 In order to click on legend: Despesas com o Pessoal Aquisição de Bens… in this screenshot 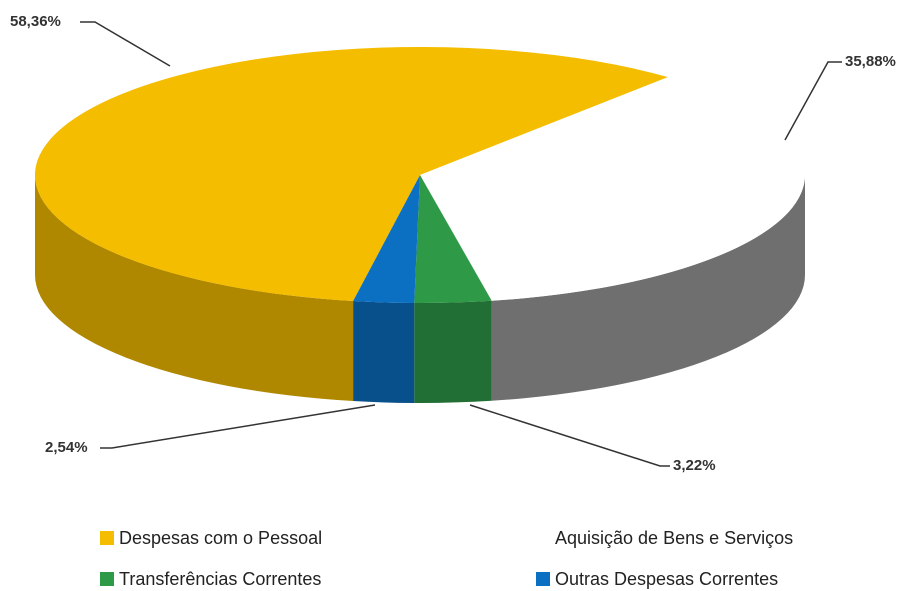, I will do `click(446, 558)`.